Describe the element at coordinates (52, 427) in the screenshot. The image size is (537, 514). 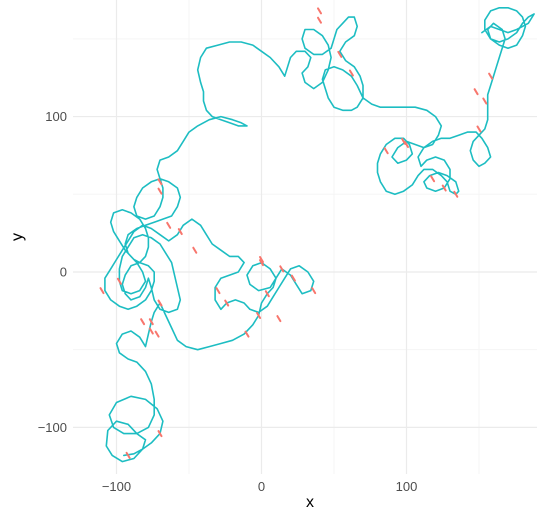
I see `y-tick-label: −100` at that location.